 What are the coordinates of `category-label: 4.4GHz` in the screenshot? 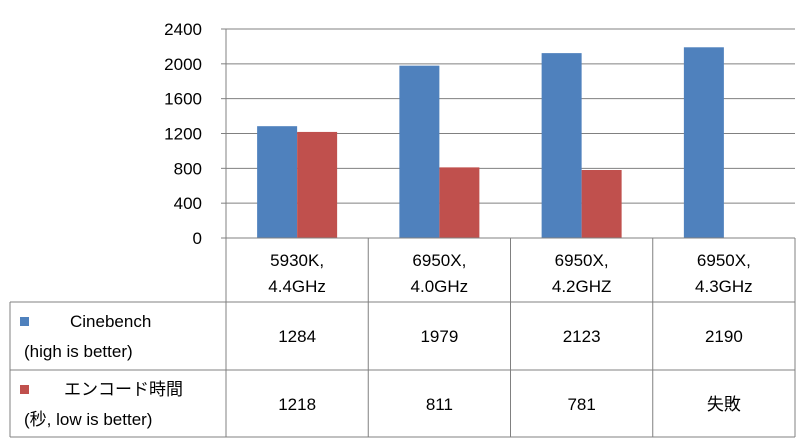 It's located at (297, 286).